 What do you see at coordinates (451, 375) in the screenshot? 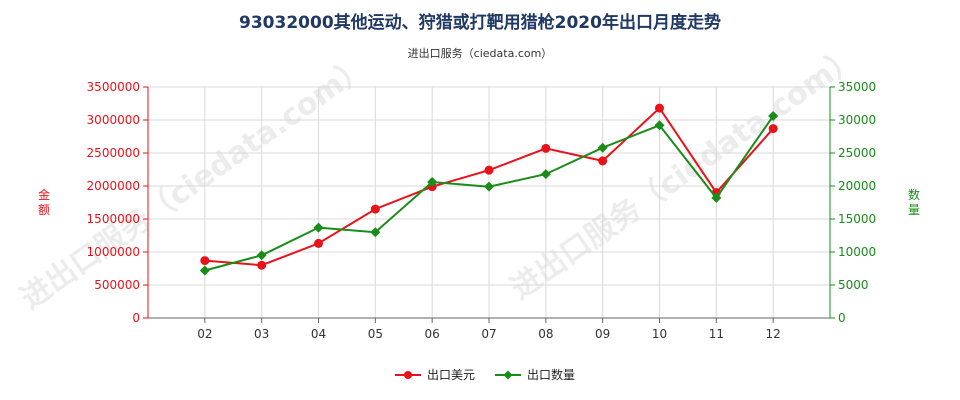
I see `legend-label: 出口美元` at bounding box center [451, 375].